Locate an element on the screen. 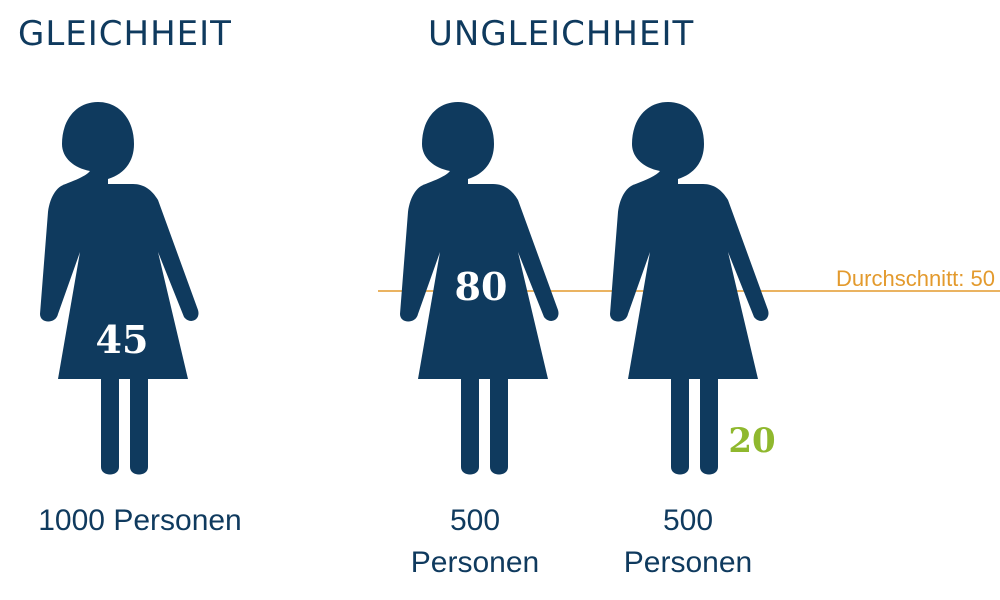 This screenshot has width=1000, height=600. heading-inequality: UNGLEICHHEIT is located at coordinates (561, 34).